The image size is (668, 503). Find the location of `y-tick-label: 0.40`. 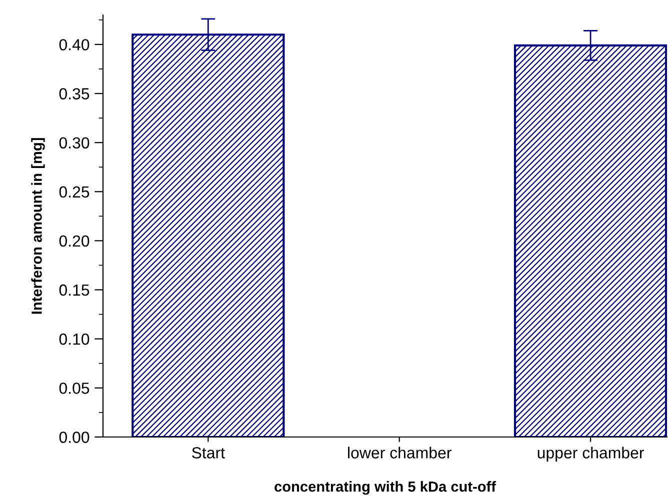

y-tick-label: 0.40 is located at coordinates (74, 44).